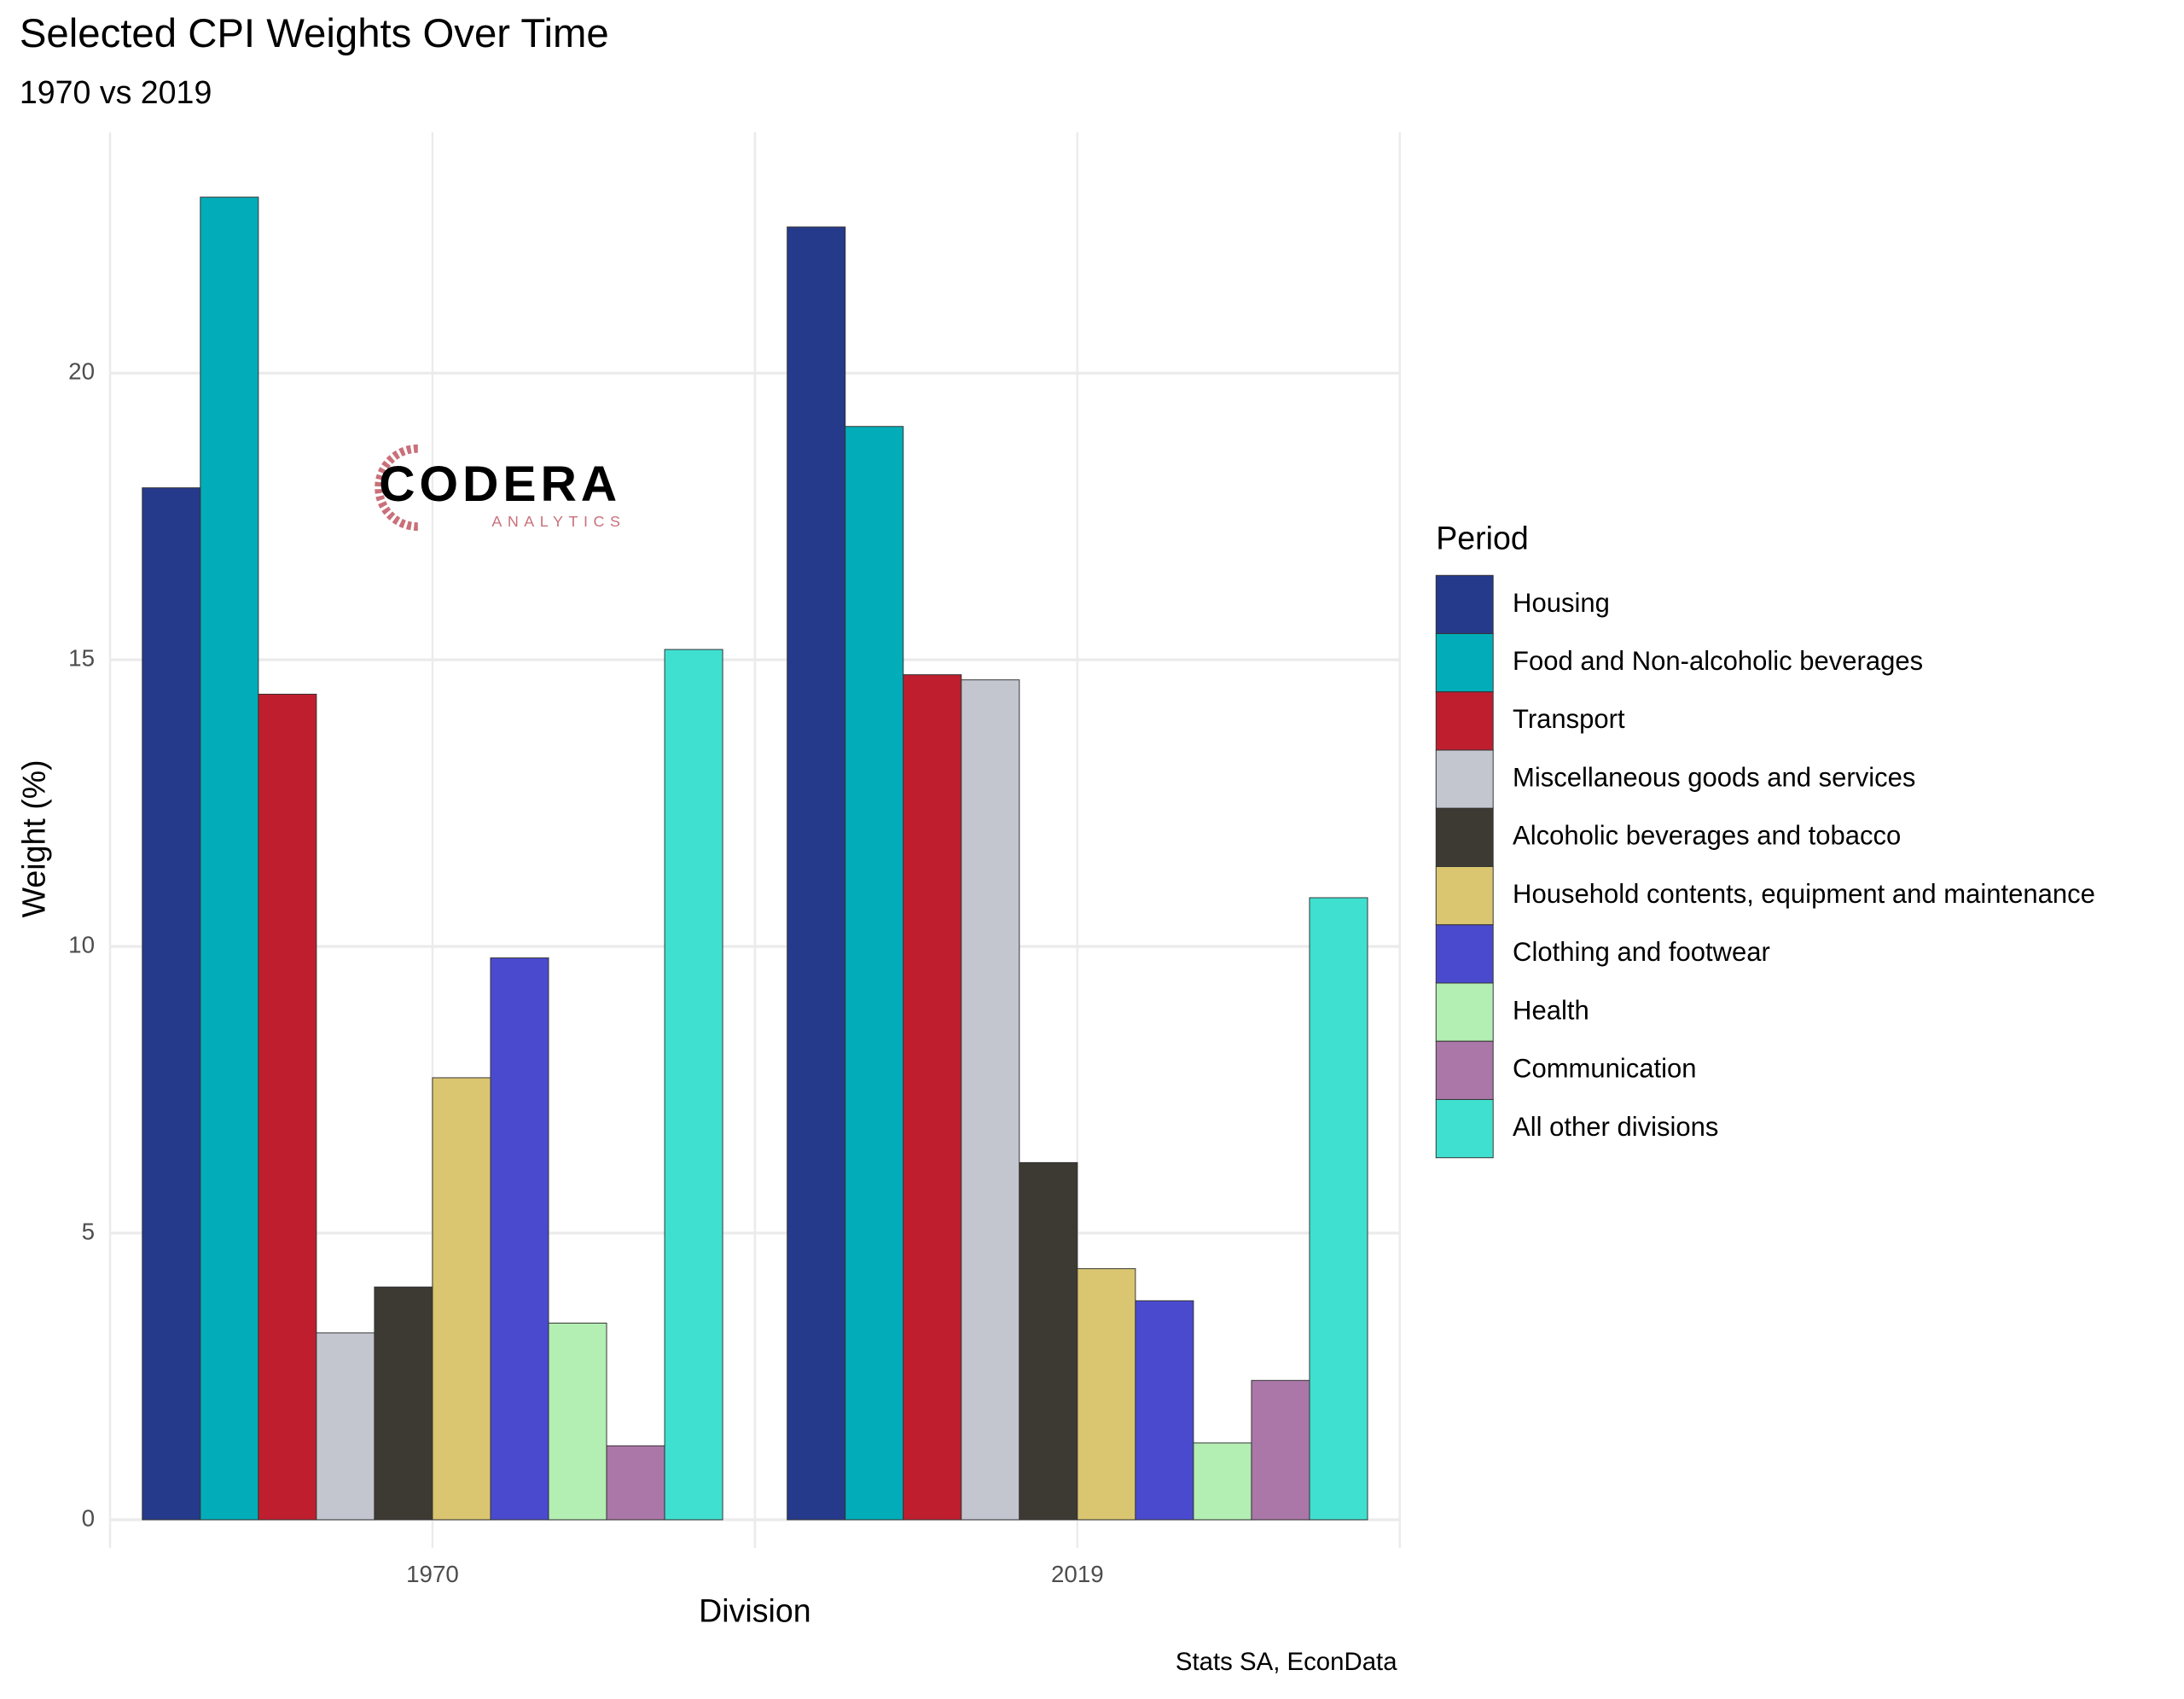  Describe the element at coordinates (33, 838) in the screenshot. I see `y-axis-title: Weight (%)` at that location.